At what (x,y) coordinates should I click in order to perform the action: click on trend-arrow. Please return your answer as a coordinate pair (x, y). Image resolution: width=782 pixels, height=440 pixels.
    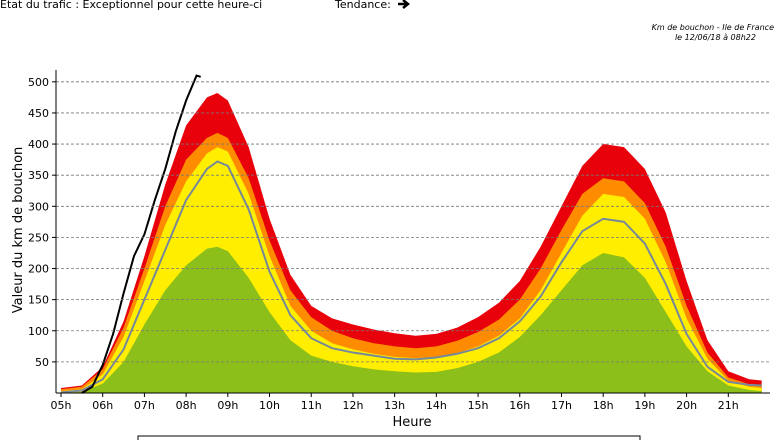
    Looking at the image, I should click on (404, 4).